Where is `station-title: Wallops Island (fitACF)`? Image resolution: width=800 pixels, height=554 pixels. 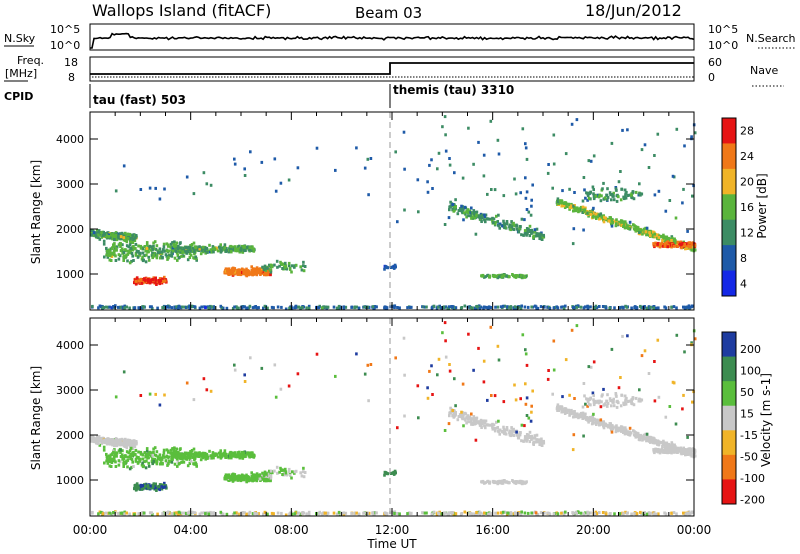
station-title: Wallops Island (fitACF) is located at coordinates (181, 10).